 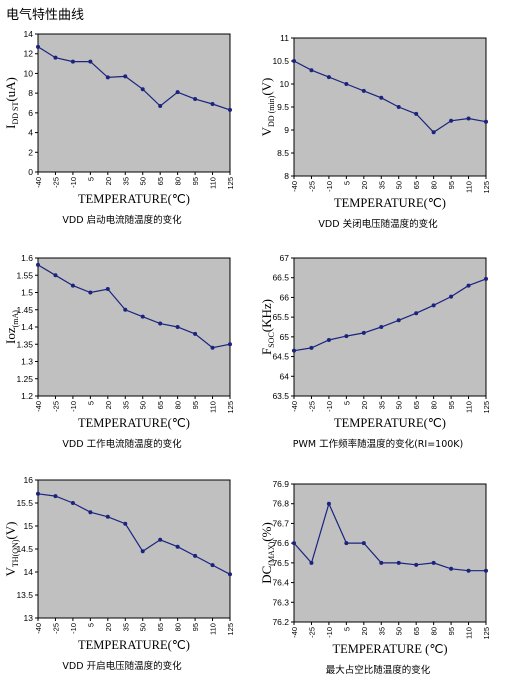 I want to click on y-tick-label: 76.6, so click(x=280, y=543).